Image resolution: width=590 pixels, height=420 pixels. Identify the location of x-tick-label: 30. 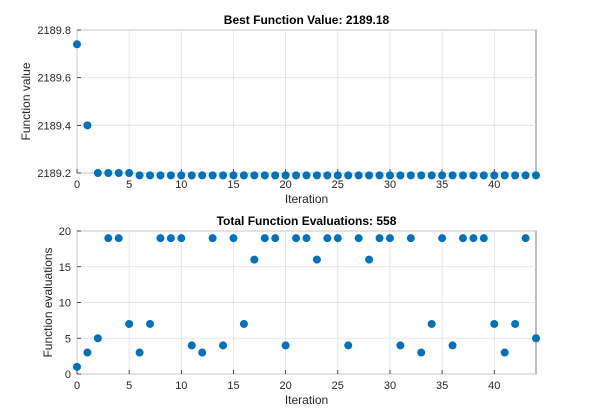
(390, 185).